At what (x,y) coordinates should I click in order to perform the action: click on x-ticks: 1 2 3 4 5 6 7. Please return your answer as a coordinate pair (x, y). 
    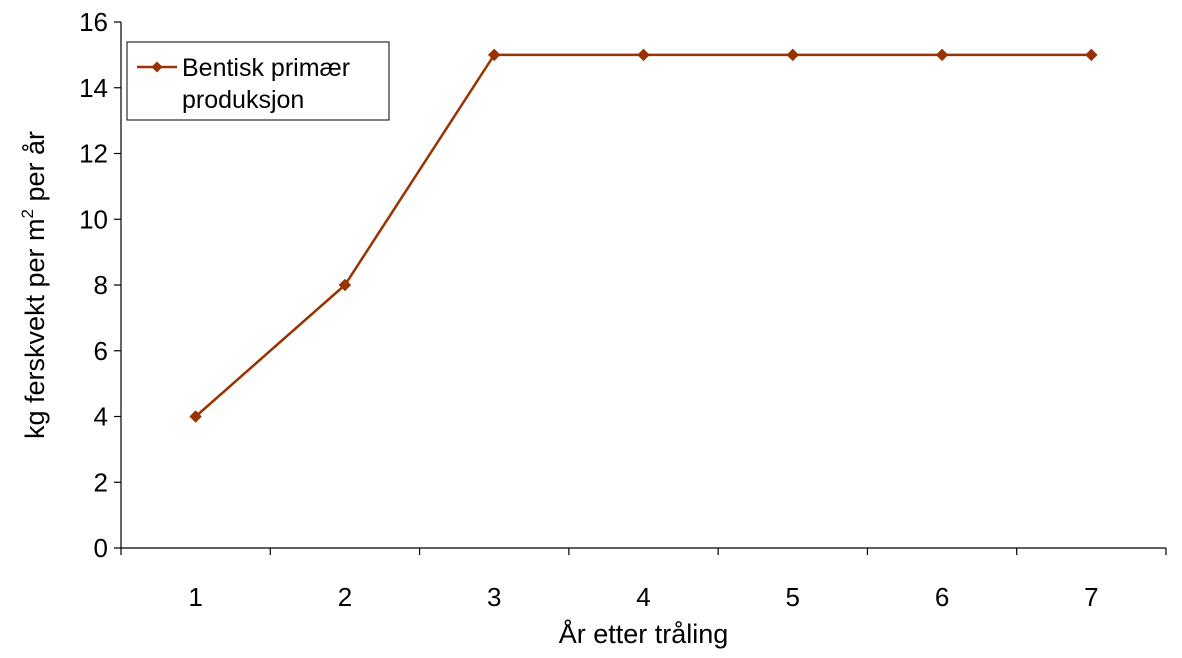
    Looking at the image, I should click on (643, 580).